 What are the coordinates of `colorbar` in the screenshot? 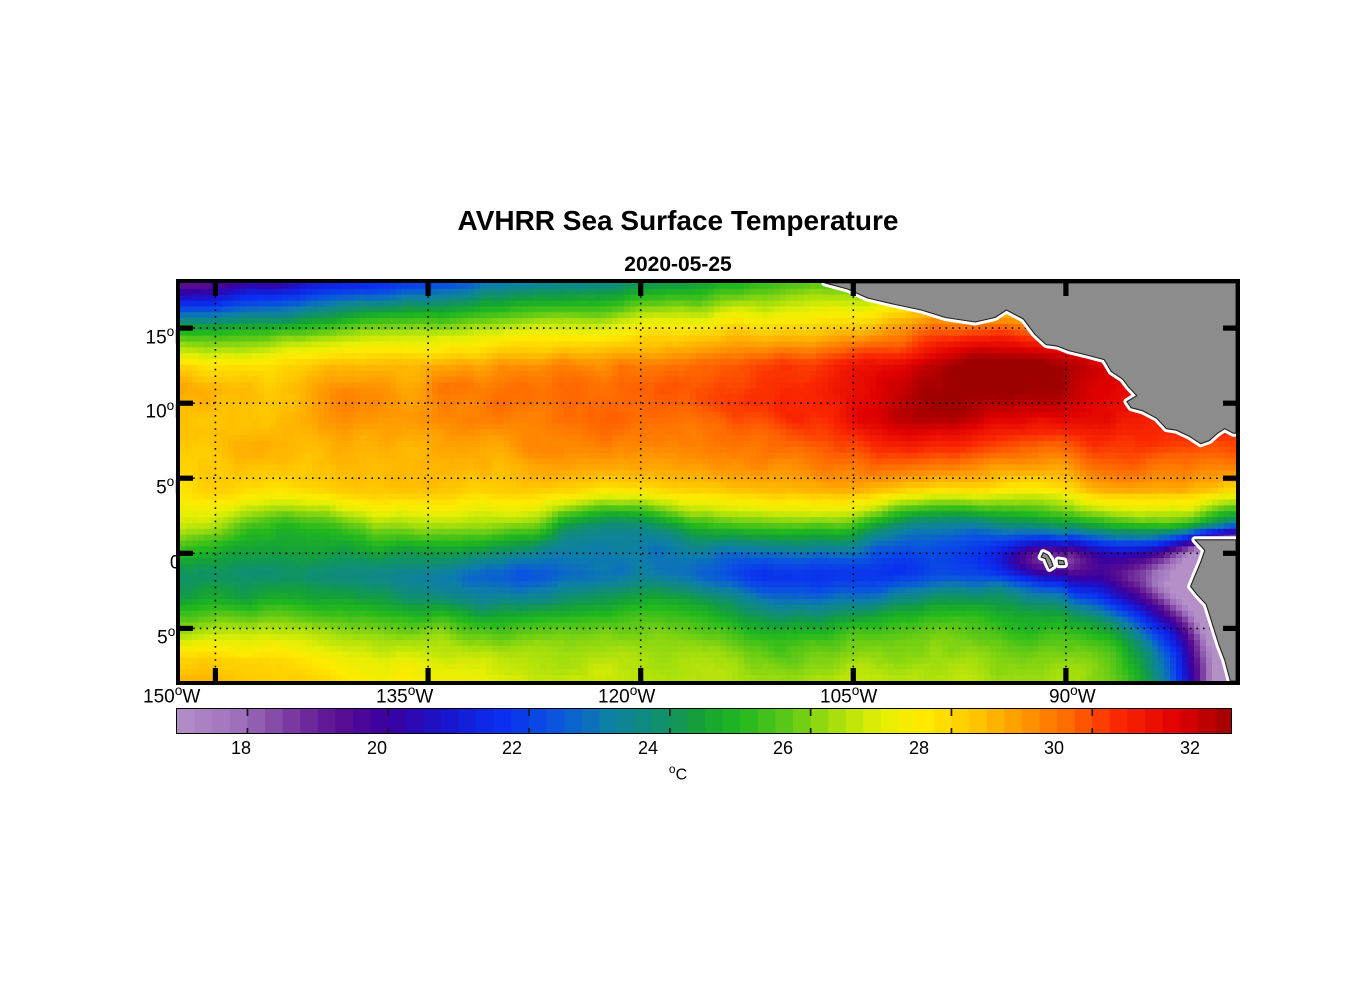 It's located at (704, 721).